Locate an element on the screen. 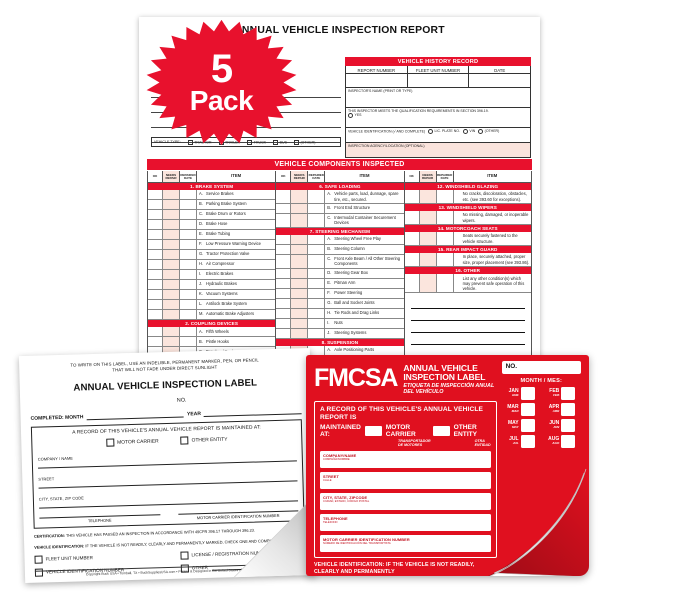  month-aug: AUG AGO is located at coordinates (561, 441).